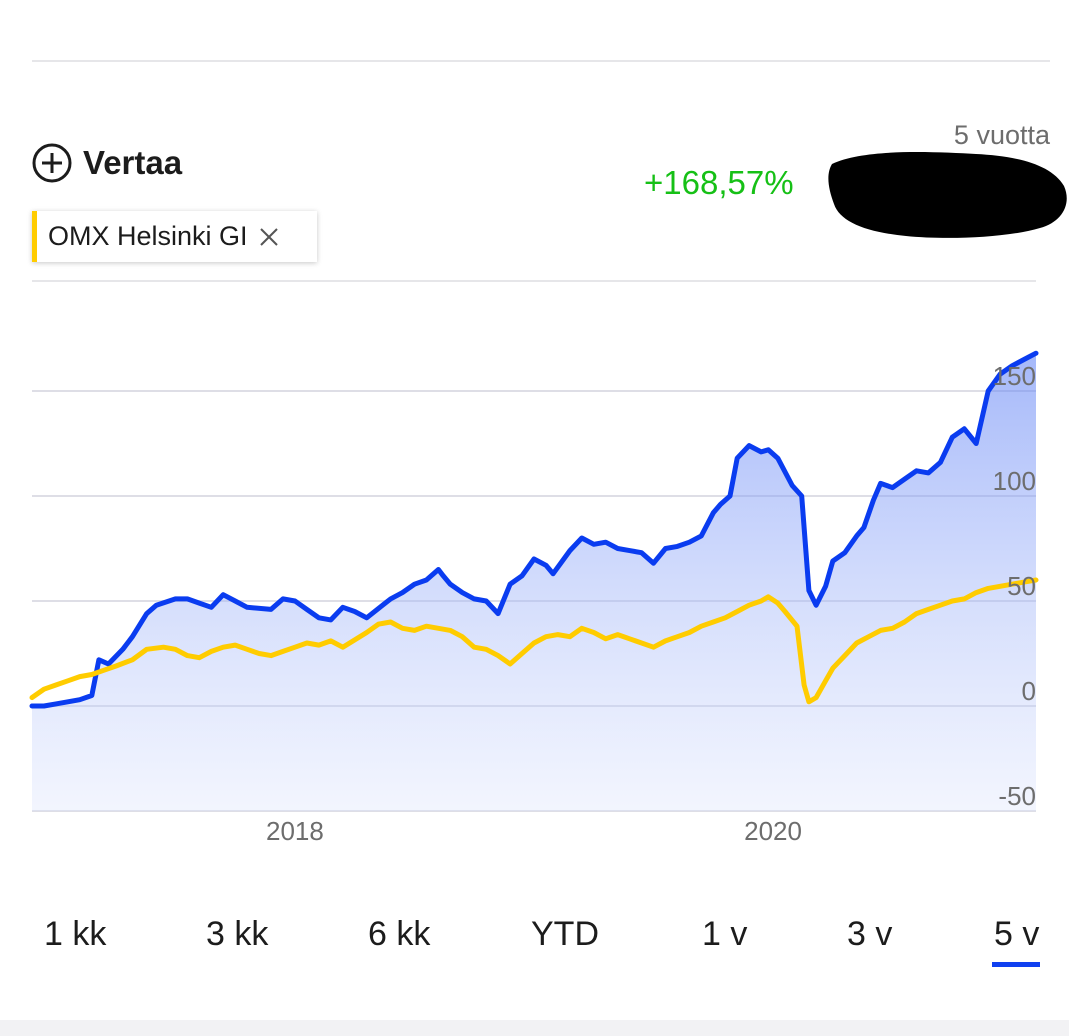  I want to click on tab-1kk: 1 kk, so click(75, 934).